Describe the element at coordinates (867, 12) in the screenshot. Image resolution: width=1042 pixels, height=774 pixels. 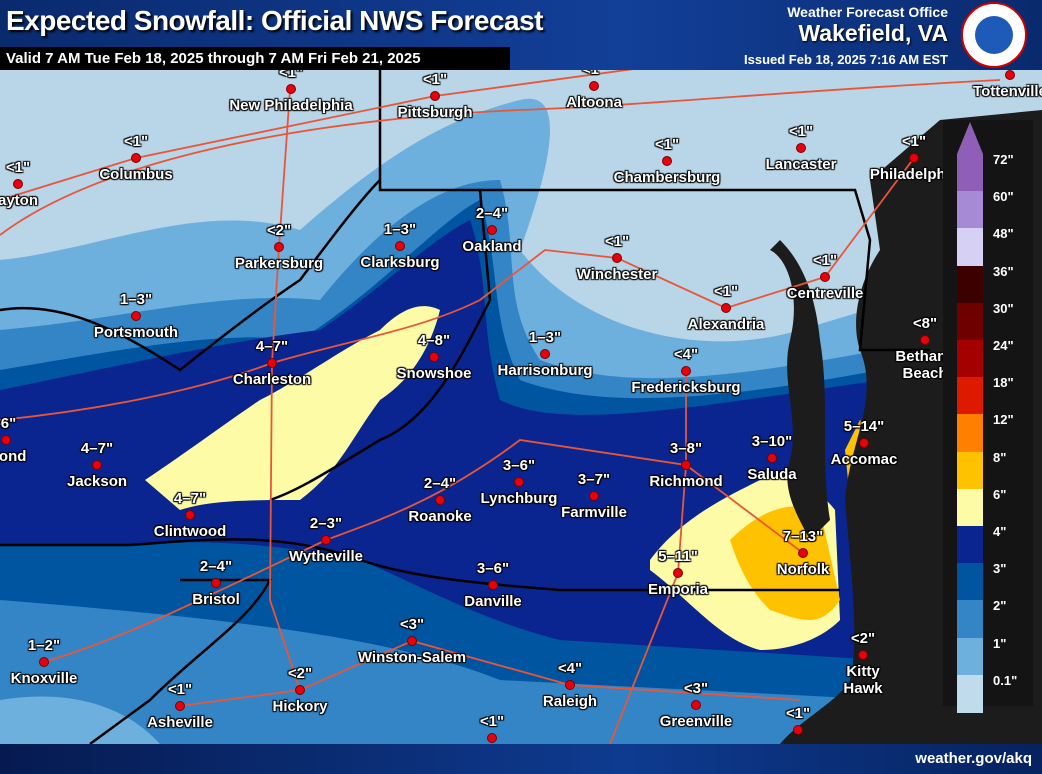
I see `office-label: Weather Forecast Office` at that location.